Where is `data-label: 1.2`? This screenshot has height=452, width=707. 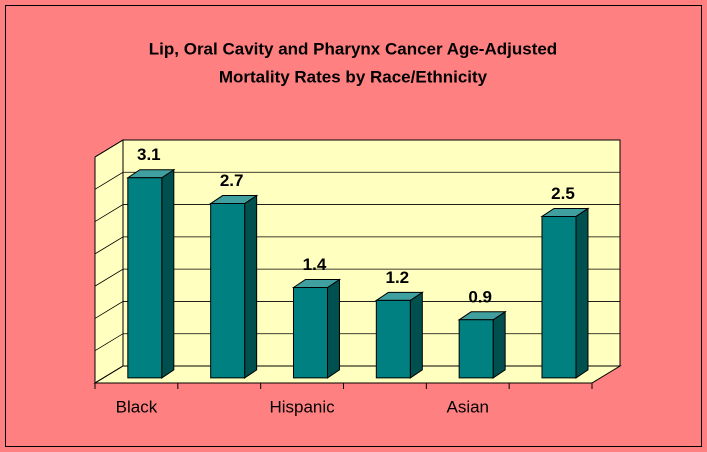 data-label: 1.2 is located at coordinates (397, 277).